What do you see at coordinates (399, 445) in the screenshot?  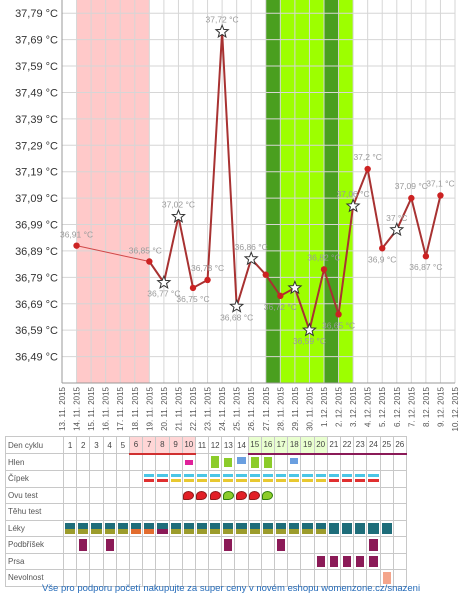 I see `day-number: 26` at bounding box center [399, 445].